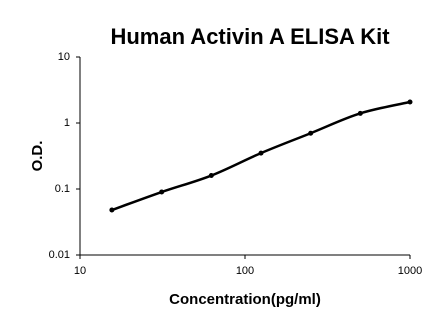 Image resolution: width=446 pixels, height=326 pixels. Describe the element at coordinates (37, 156) in the screenshot. I see `y-axis-label: O.D.` at that location.